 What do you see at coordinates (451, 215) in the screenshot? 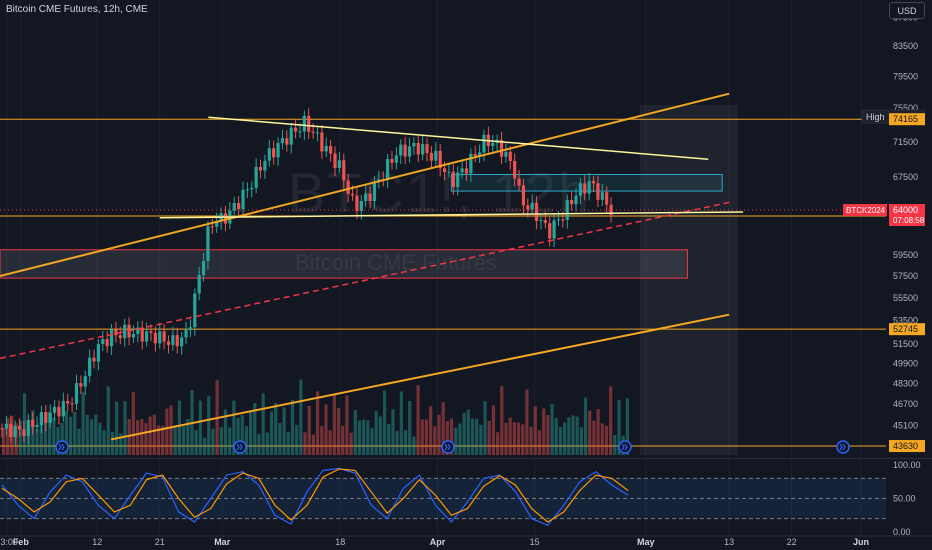
I see `trendline-support` at bounding box center [451, 215].